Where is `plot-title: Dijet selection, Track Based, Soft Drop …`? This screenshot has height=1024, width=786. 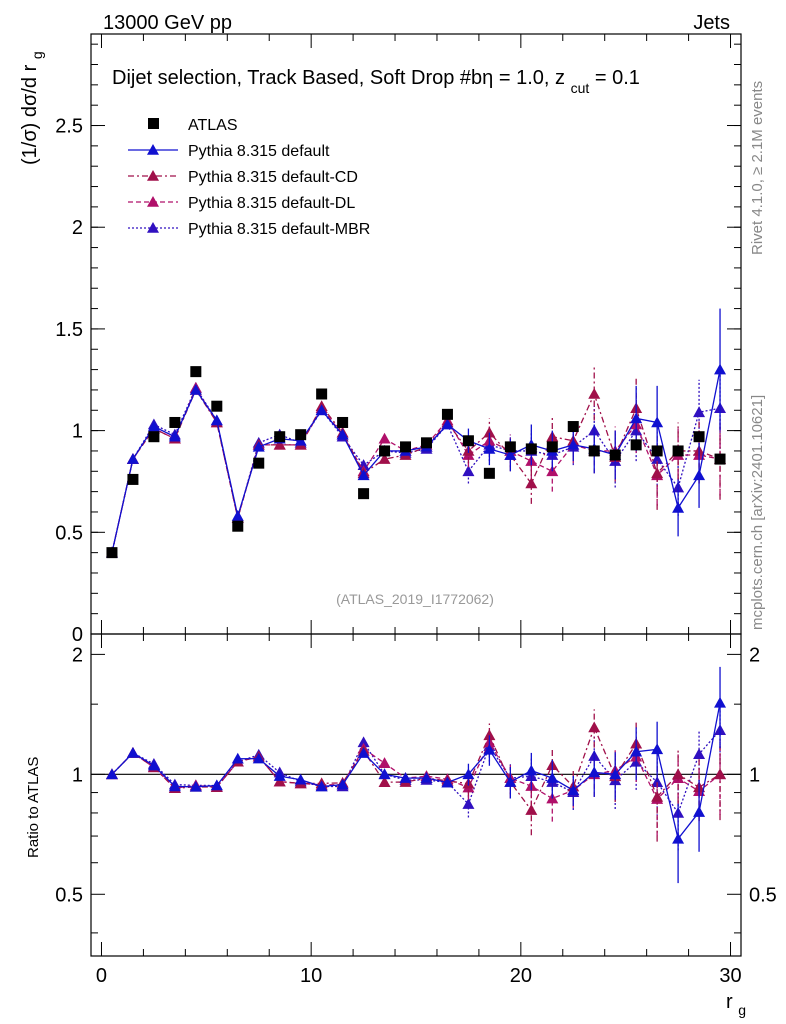
plot-title: Dijet selection, Track Based, Soft Drop … is located at coordinates (376, 82).